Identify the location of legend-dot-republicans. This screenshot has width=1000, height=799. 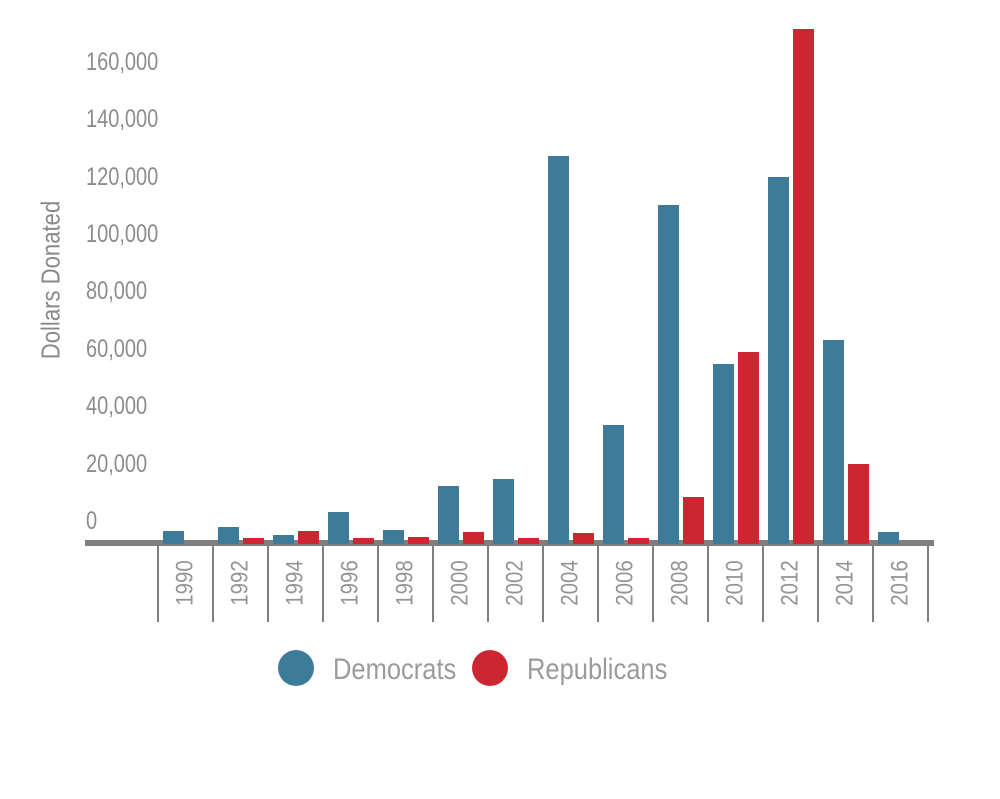
(490, 668).